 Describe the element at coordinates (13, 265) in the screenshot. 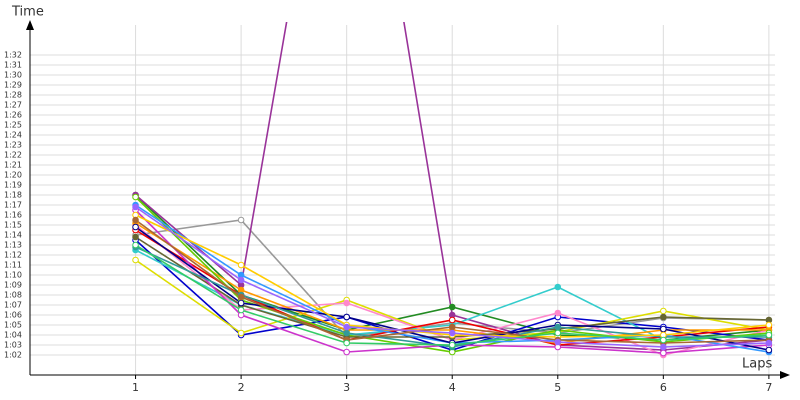

I see `y-tick-label: 1:11` at that location.